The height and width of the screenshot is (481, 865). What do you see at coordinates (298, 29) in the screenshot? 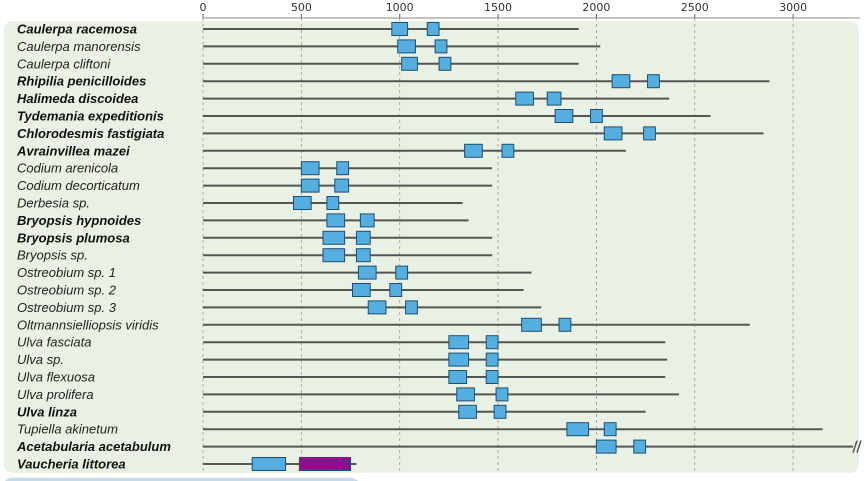
I see `sequence-row-caulerpa-racemosa: Caulerpa racemosa` at bounding box center [298, 29].